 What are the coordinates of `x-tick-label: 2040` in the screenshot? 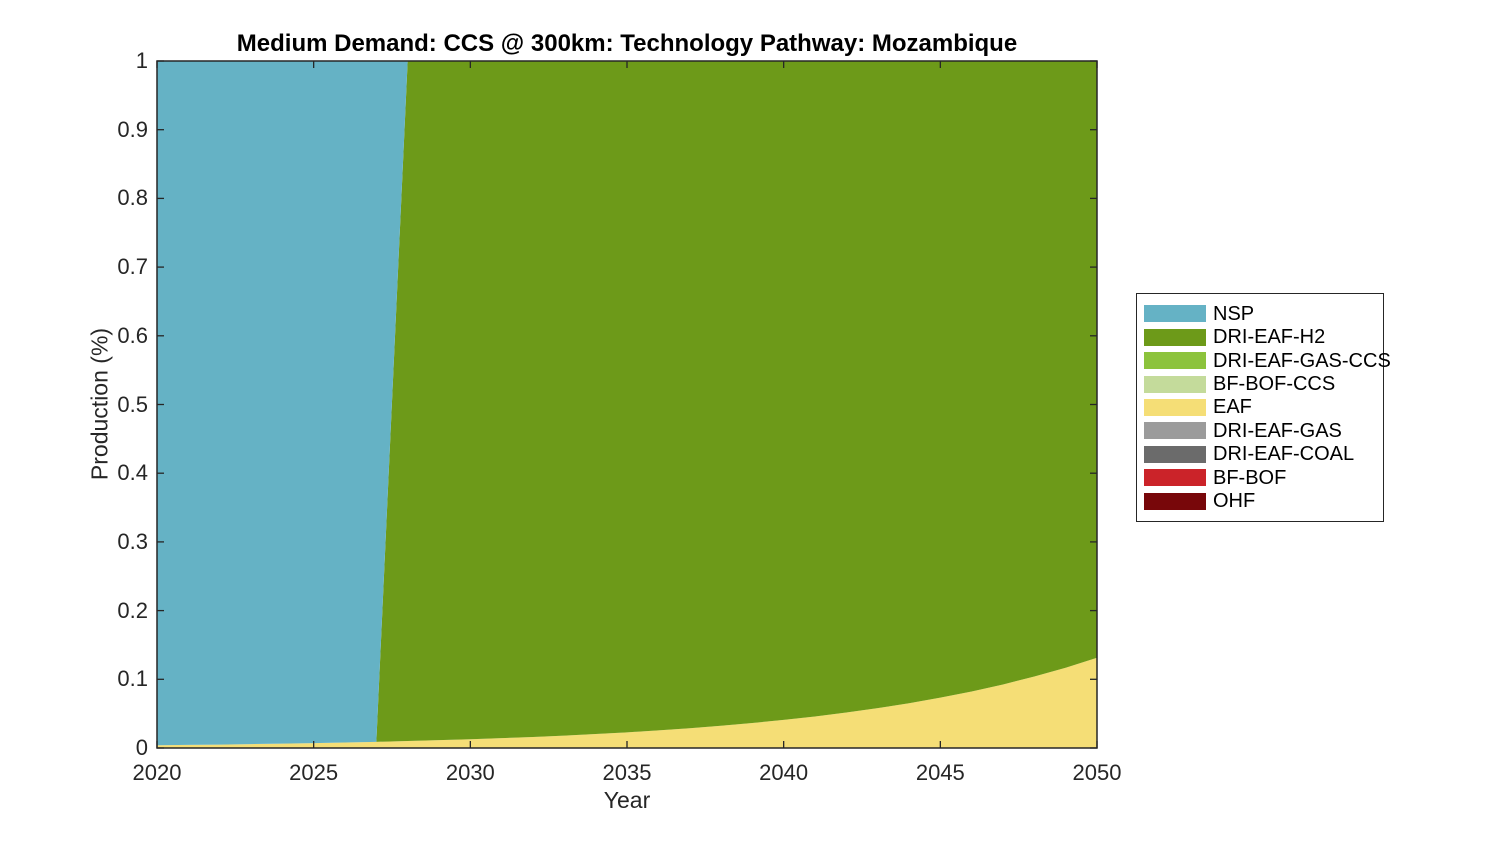 It's located at (784, 772).